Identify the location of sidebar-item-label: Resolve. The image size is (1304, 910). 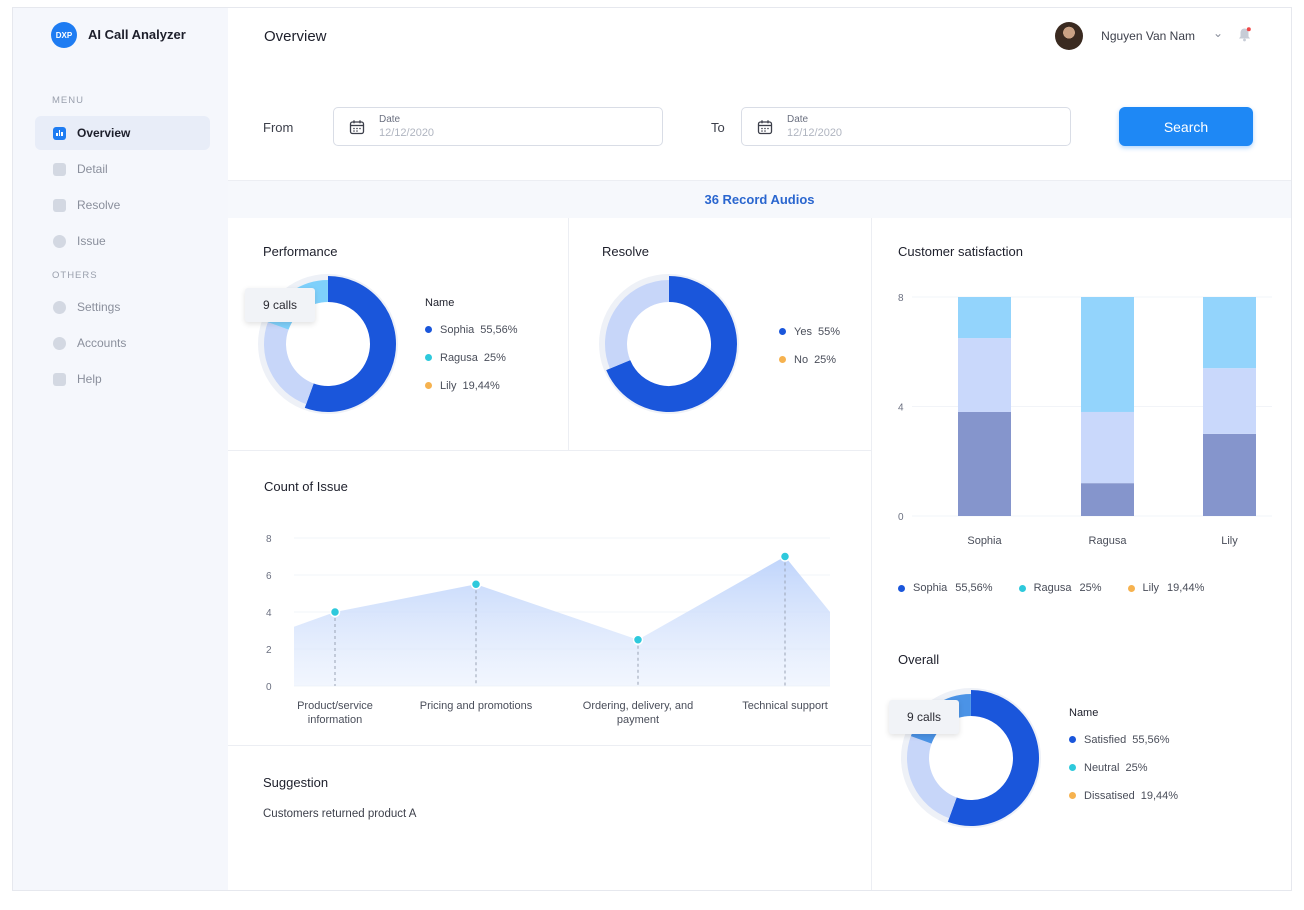
(99, 205).